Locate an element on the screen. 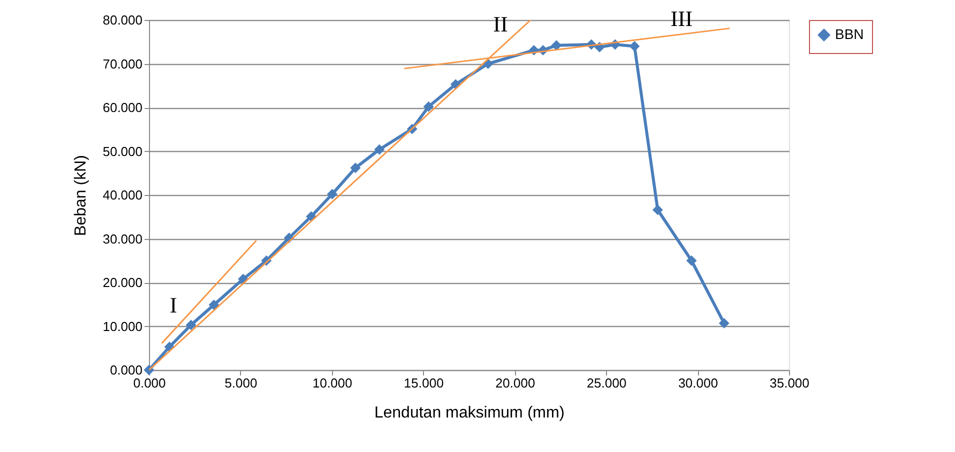 This screenshot has width=955, height=452. y-tick-label: 0.000 is located at coordinates (126, 370).